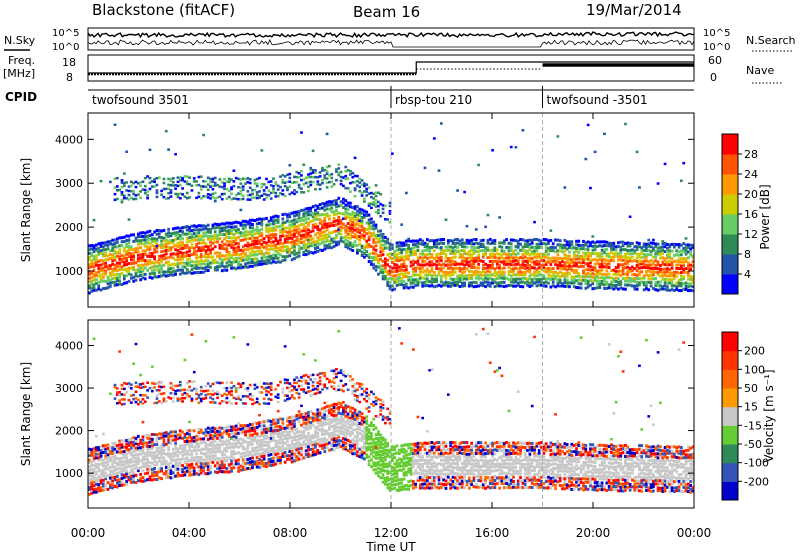 The height and width of the screenshot is (554, 800). I want to click on freq-label: Freq., so click(21, 60).